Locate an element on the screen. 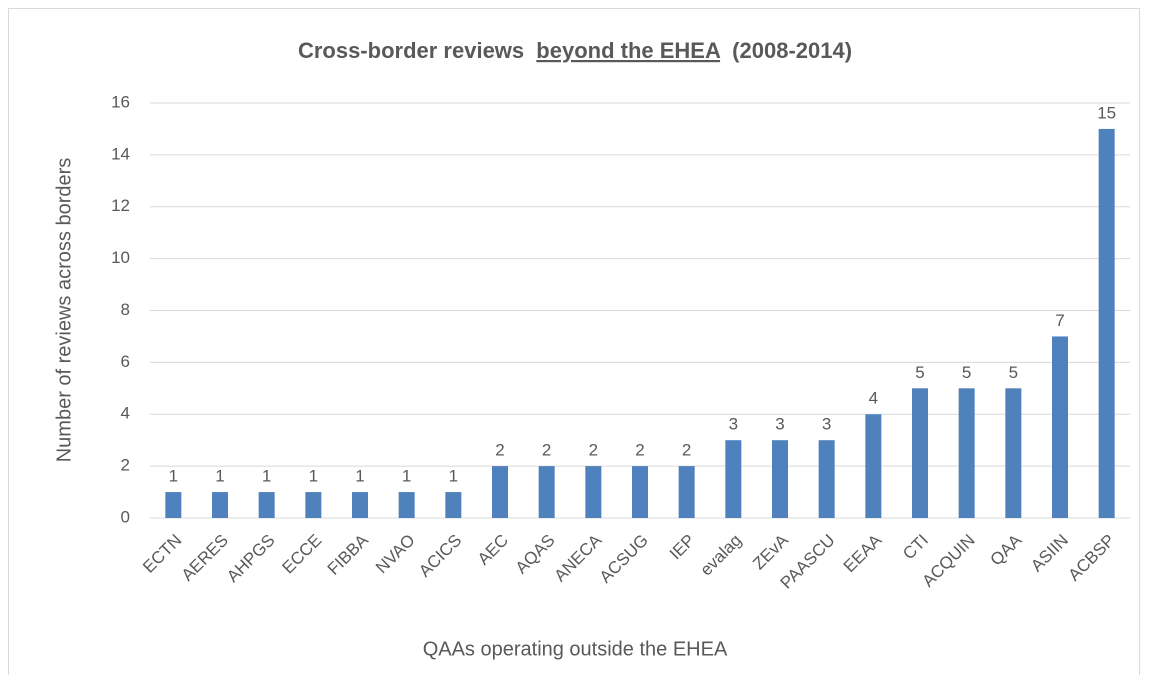  y-tick-label: 8 is located at coordinates (125, 309).